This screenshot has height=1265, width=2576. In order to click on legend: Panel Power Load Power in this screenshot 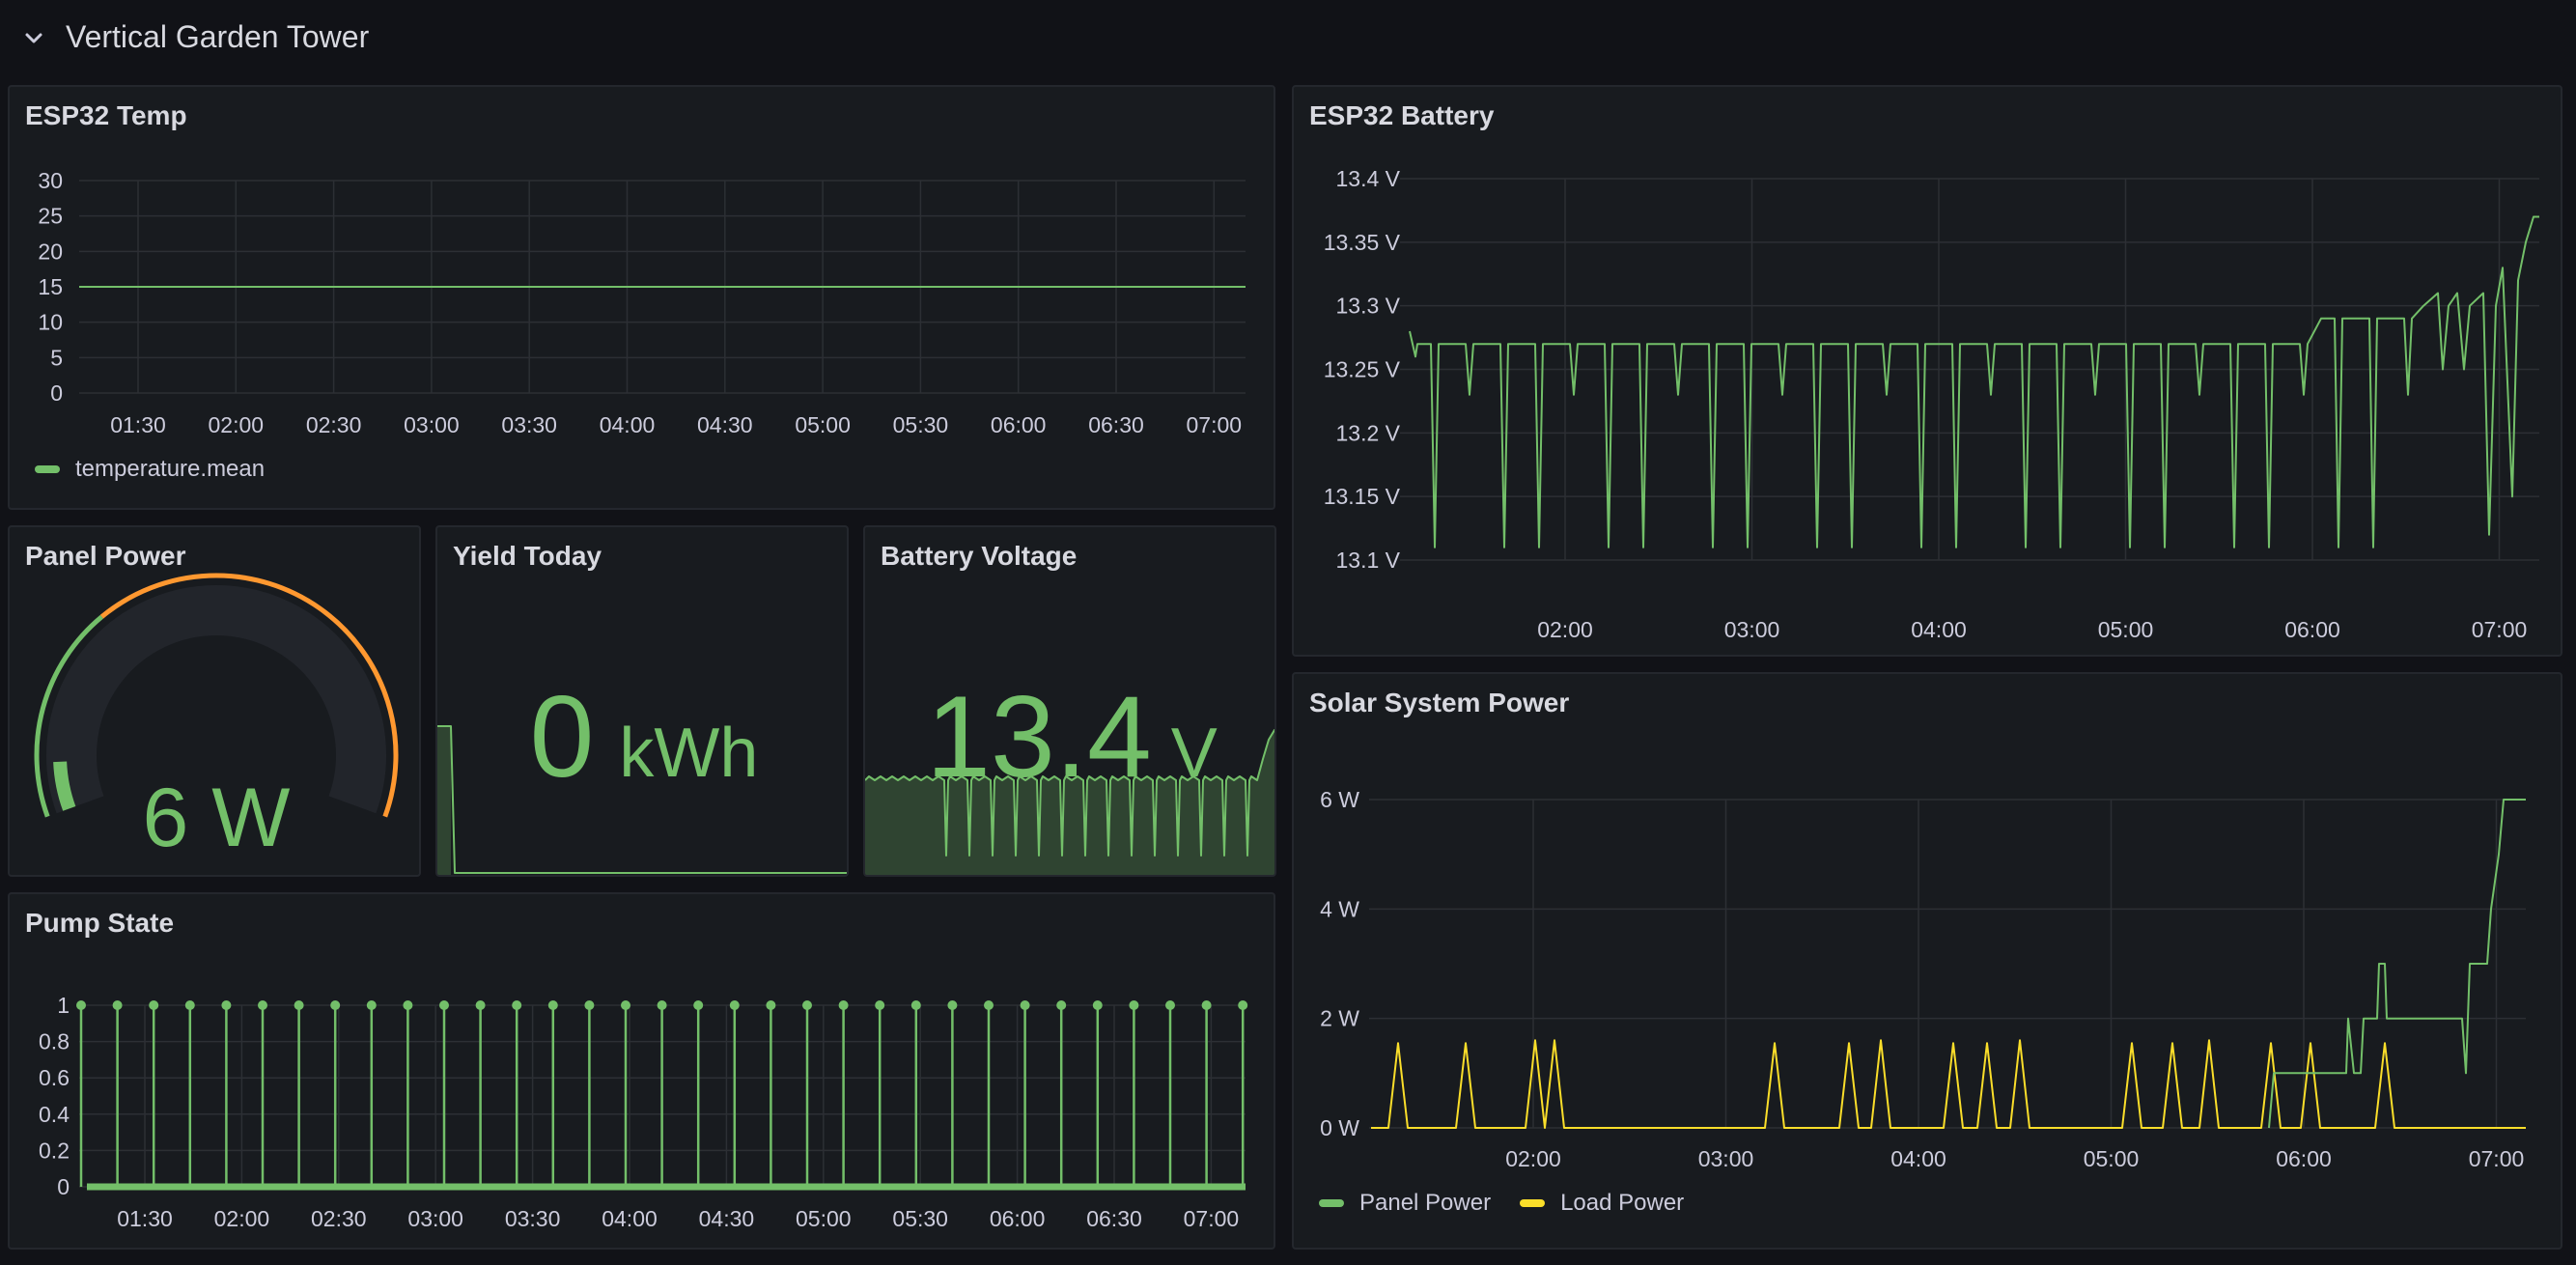, I will do `click(1516, 1203)`.